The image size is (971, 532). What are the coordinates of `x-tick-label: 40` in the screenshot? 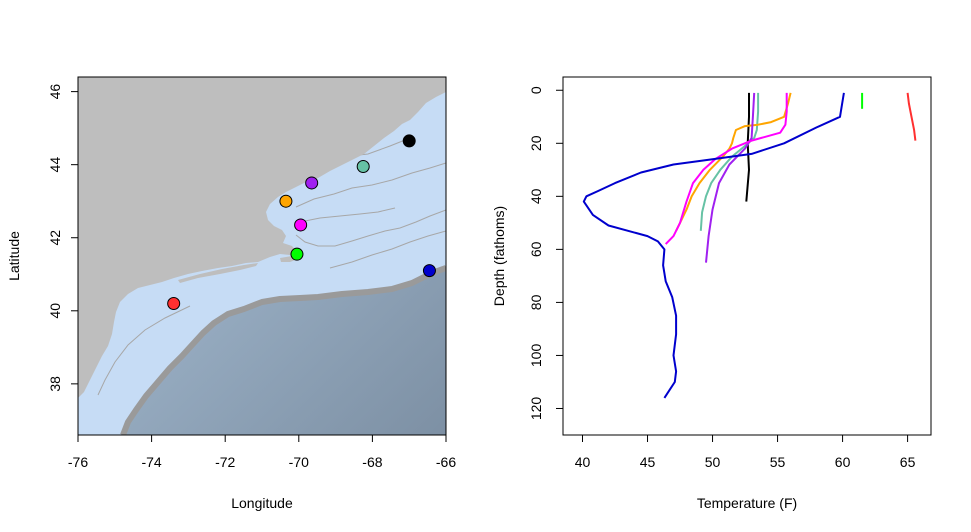 It's located at (583, 462).